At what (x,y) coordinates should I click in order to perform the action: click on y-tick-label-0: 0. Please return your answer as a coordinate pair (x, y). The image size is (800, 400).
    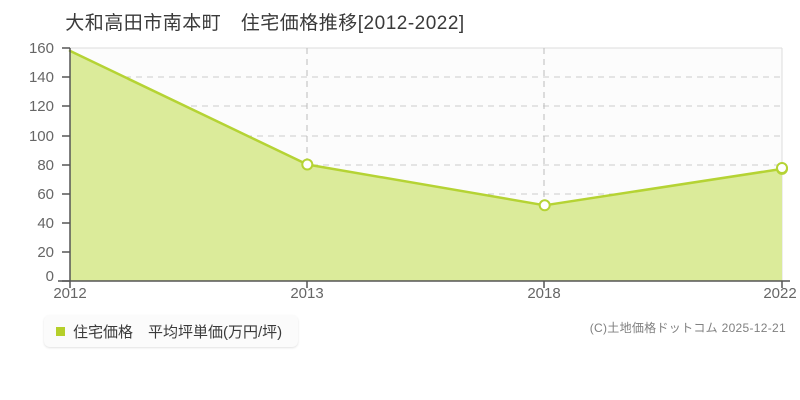
    Looking at the image, I should click on (49, 276).